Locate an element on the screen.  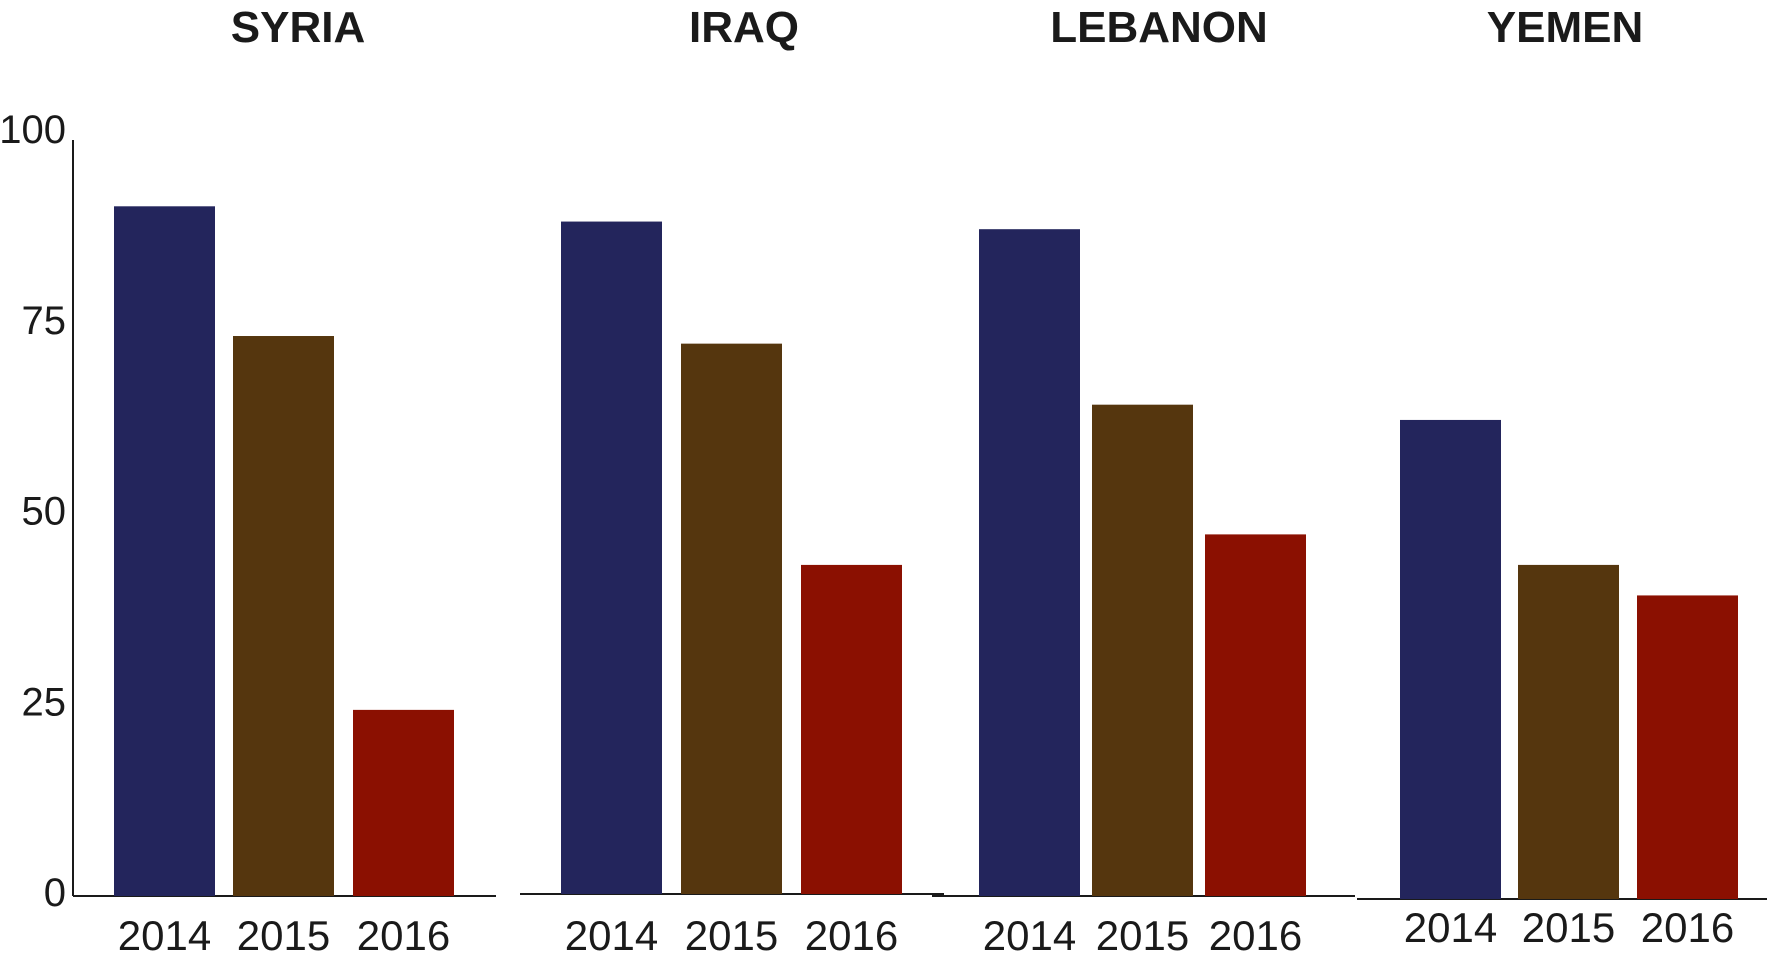
y-tick-label: 75 is located at coordinates (44, 321).